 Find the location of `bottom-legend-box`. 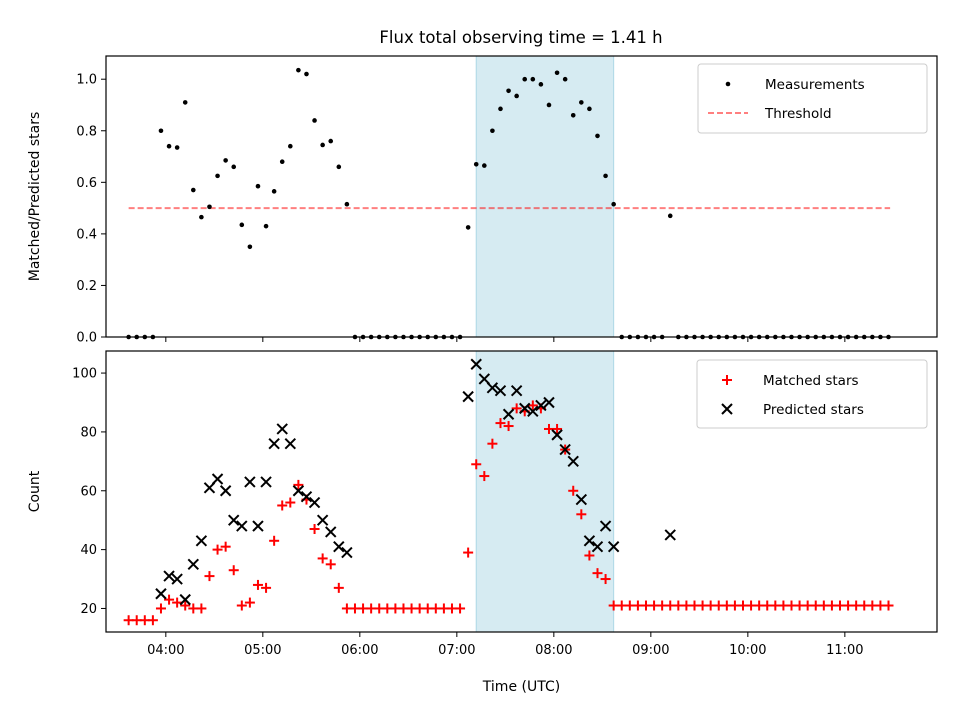

bottom-legend-box is located at coordinates (812, 394).